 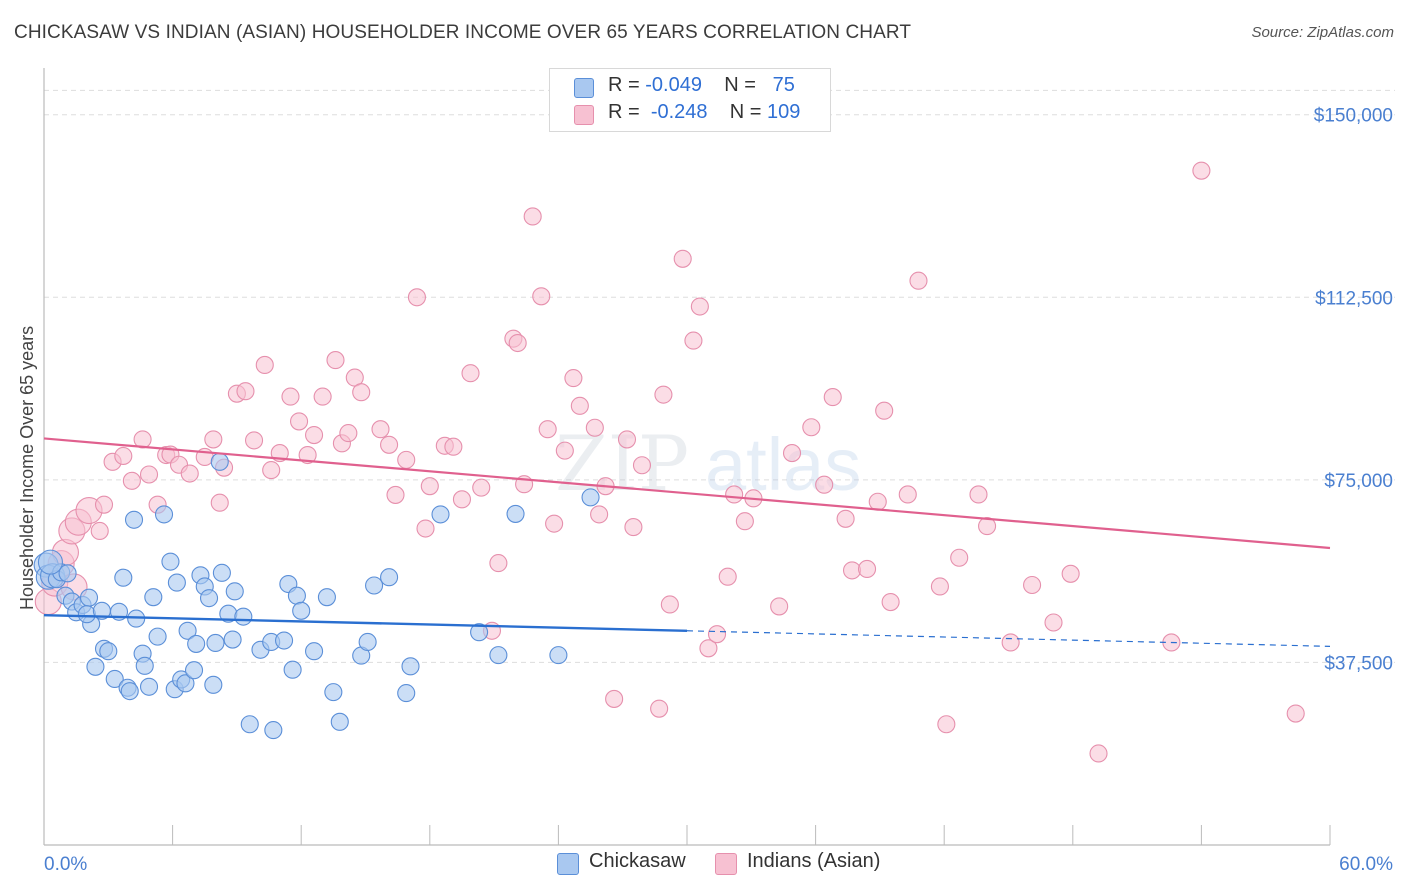 I want to click on x-tick-label-max: 60.0%, so click(x=1366, y=864).